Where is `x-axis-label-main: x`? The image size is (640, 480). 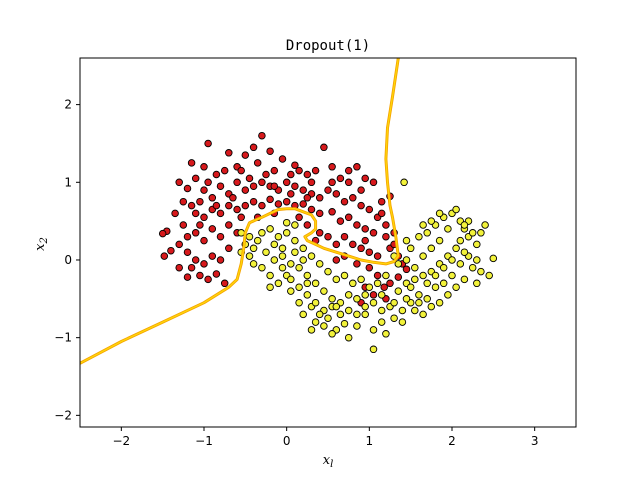
x-axis-label-main: x is located at coordinates (327, 460).